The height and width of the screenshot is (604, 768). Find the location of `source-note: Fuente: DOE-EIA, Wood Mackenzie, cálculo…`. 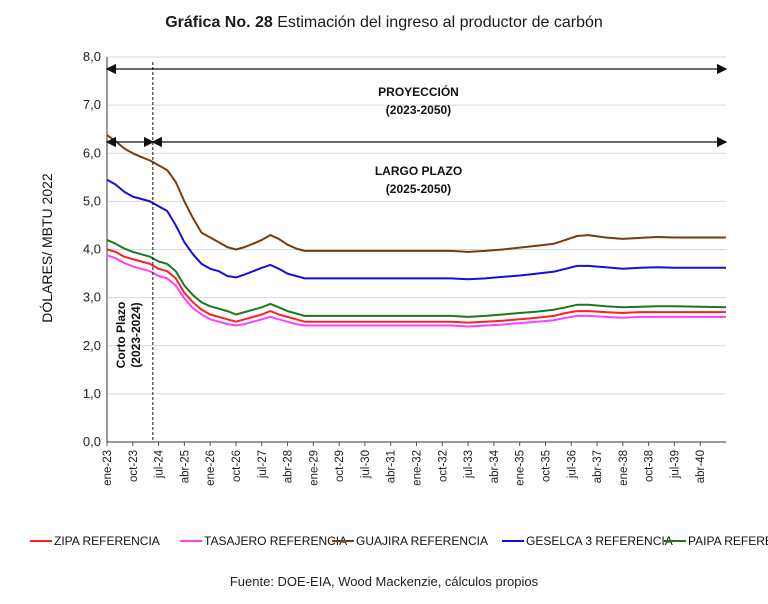

source-note: Fuente: DOE-EIA, Wood Mackenzie, cálculo… is located at coordinates (384, 581).